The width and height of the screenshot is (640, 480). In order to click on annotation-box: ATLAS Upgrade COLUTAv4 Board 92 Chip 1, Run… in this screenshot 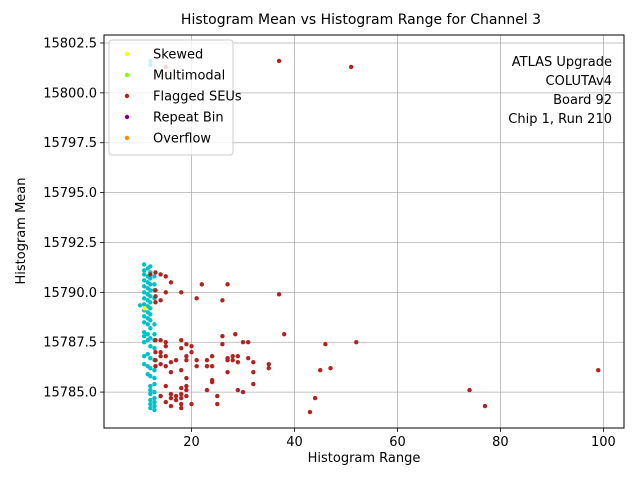, I will do `click(560, 91)`.